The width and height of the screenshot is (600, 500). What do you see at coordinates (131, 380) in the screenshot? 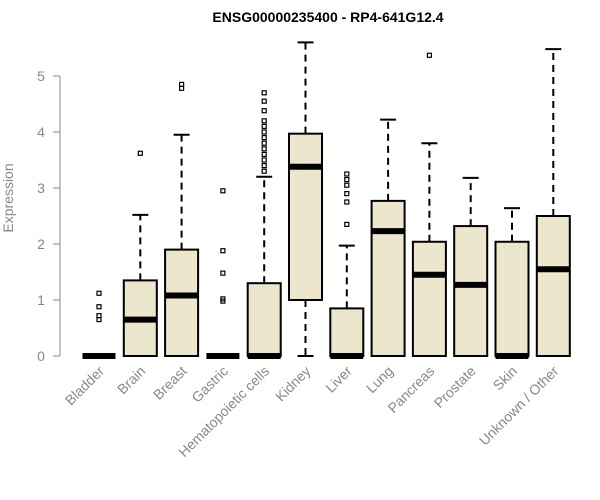
I see `x-tick-label: Brain` at bounding box center [131, 380].